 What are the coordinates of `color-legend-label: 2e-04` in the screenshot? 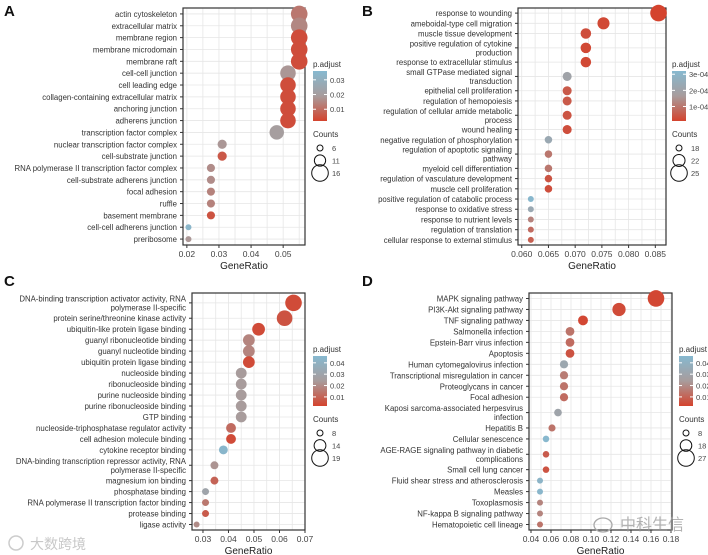 It's located at (698, 90).